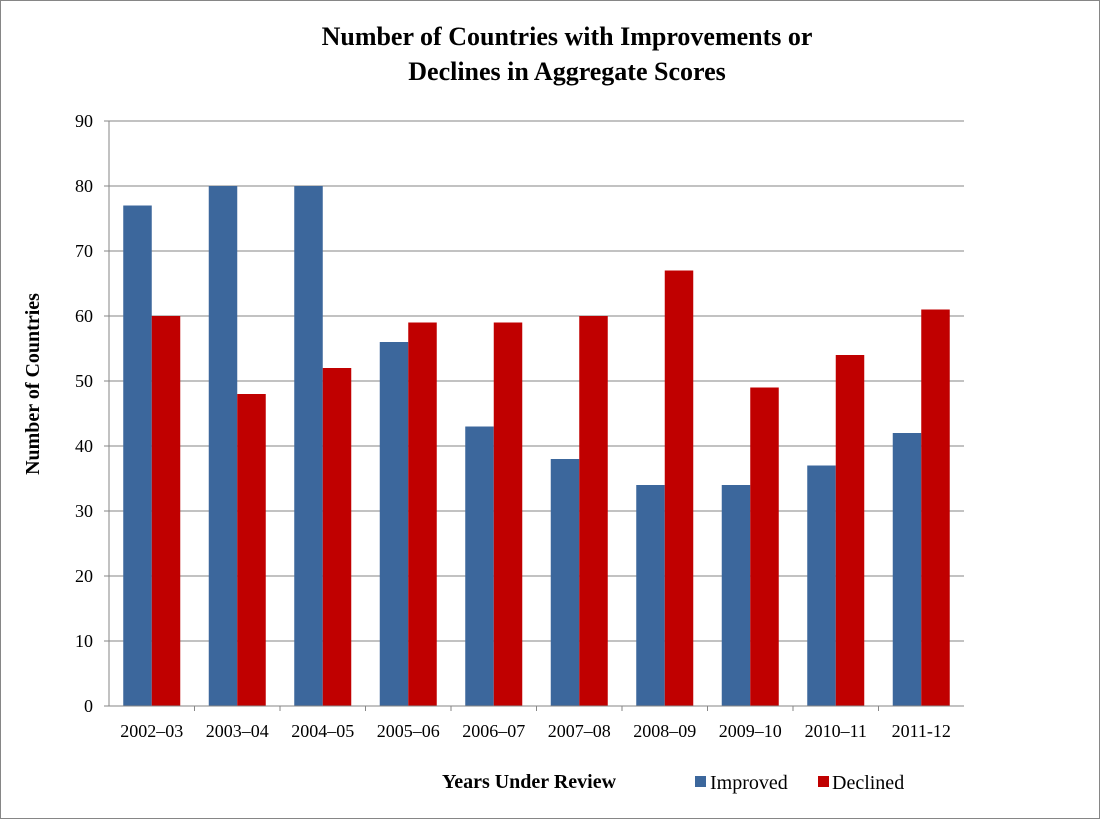 This screenshot has width=1100, height=820. I want to click on y-axis-title: Number of Countries, so click(33, 384).